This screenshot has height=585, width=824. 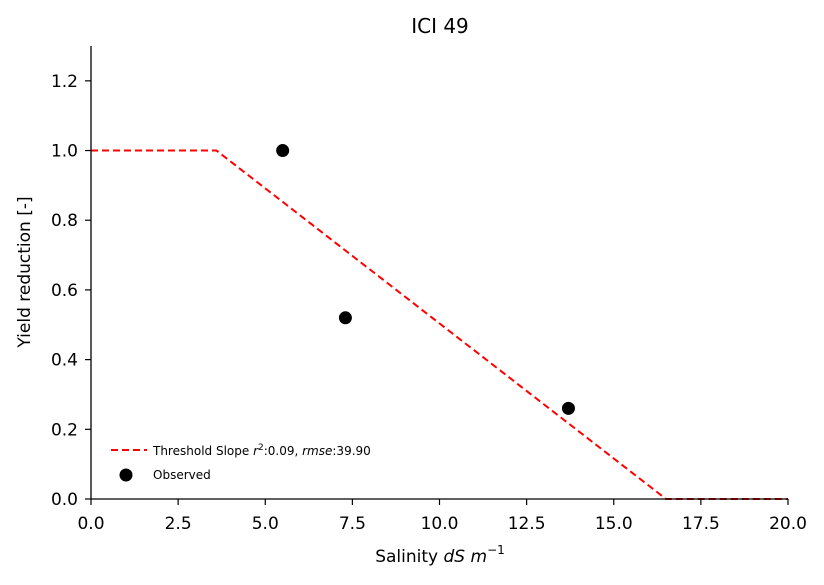 I want to click on x-tick-label: 10.0, so click(x=440, y=524).